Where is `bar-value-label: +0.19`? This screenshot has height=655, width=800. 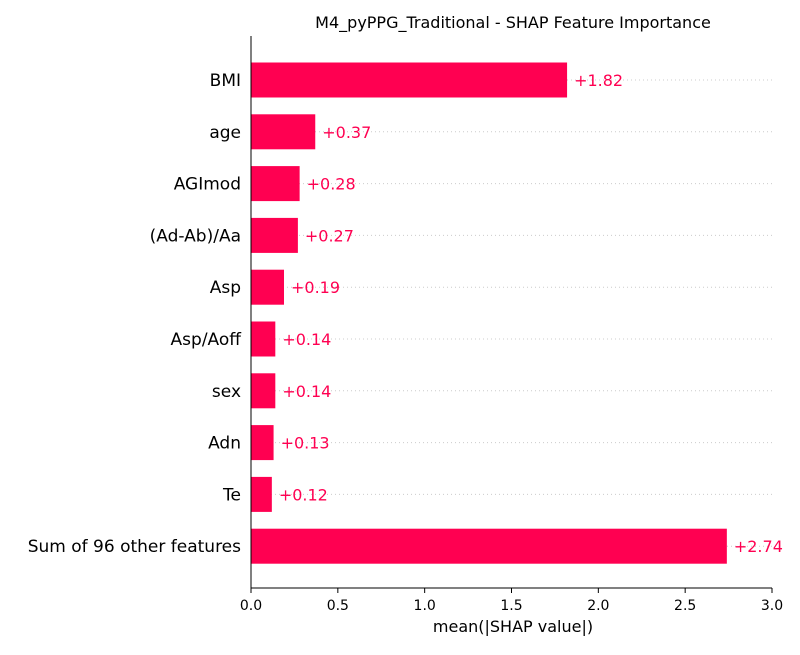
bar-value-label: +0.19 is located at coordinates (315, 287).